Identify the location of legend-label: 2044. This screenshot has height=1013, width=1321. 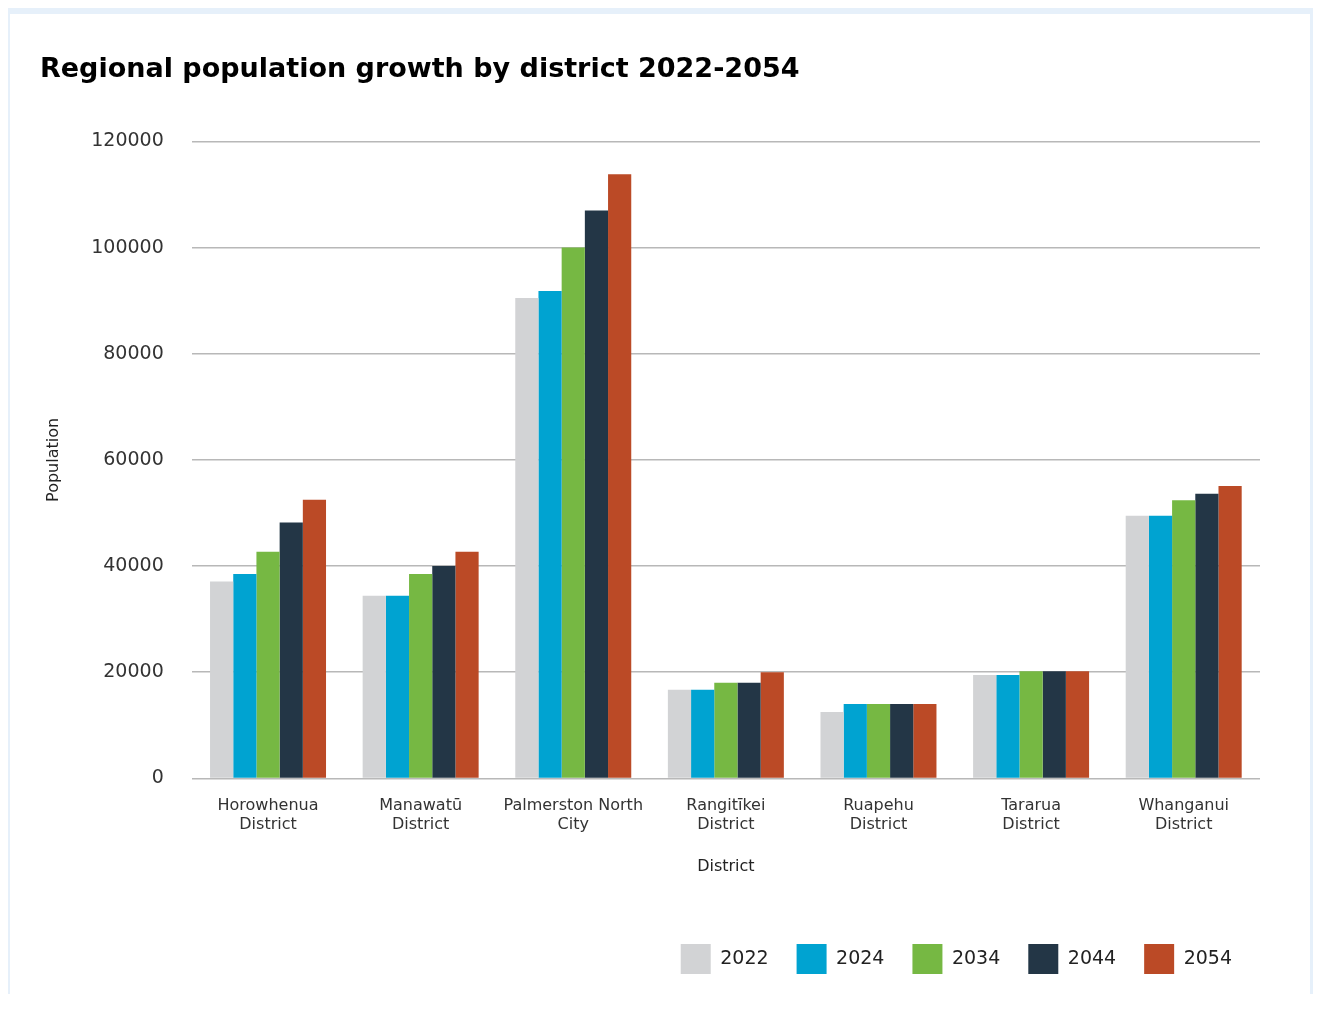
(1092, 956).